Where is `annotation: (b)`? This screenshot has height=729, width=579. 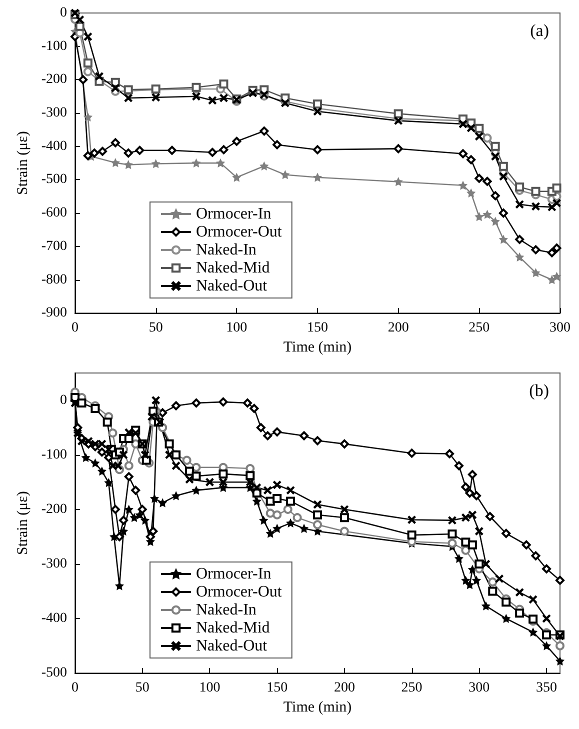 annotation: (b) is located at coordinates (539, 390).